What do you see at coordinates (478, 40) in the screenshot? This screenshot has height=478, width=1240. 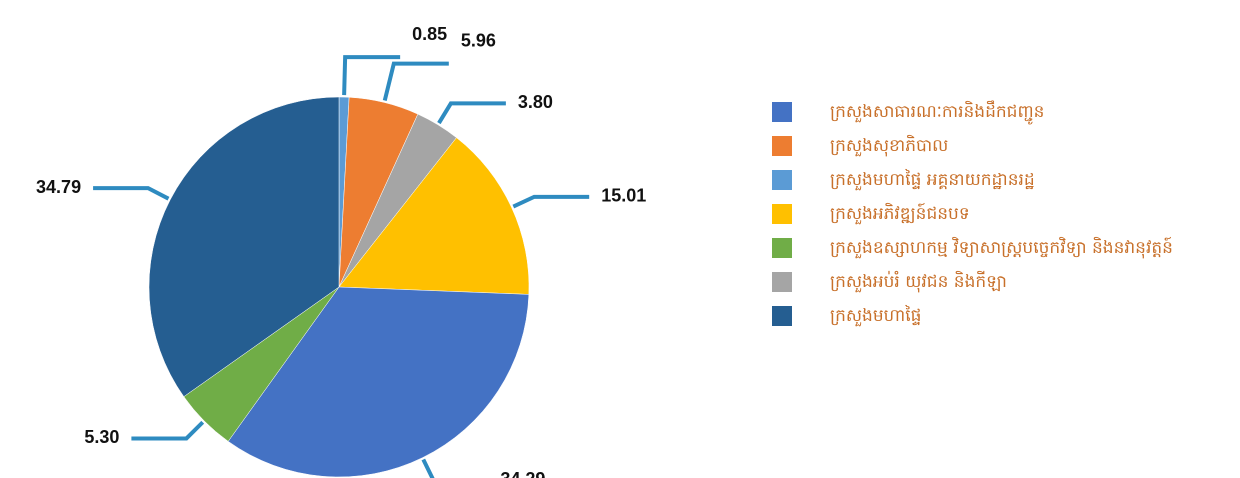 I see `value-label: 5.96` at bounding box center [478, 40].